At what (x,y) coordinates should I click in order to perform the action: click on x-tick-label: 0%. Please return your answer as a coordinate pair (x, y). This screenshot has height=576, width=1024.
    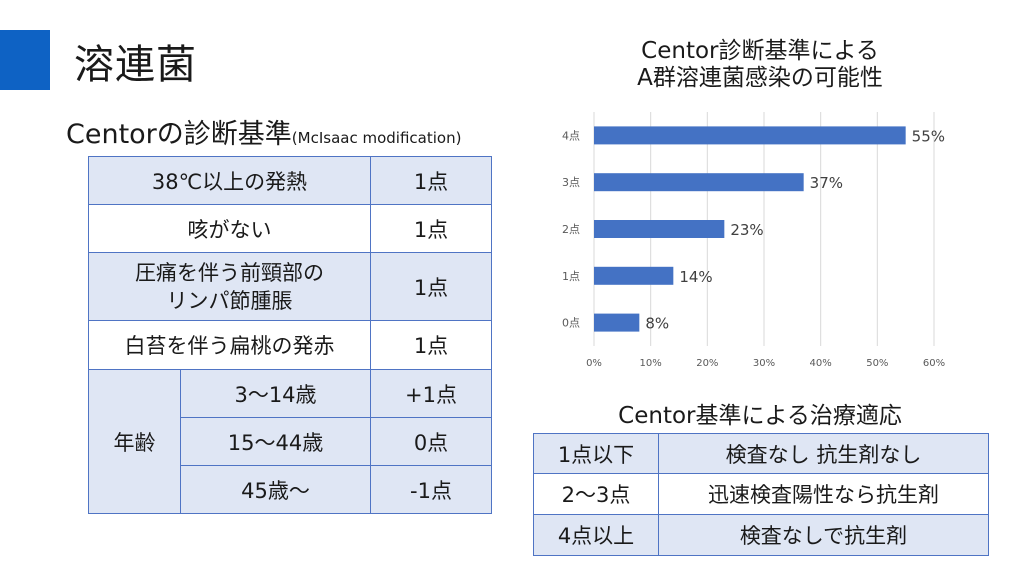
    Looking at the image, I should click on (594, 363).